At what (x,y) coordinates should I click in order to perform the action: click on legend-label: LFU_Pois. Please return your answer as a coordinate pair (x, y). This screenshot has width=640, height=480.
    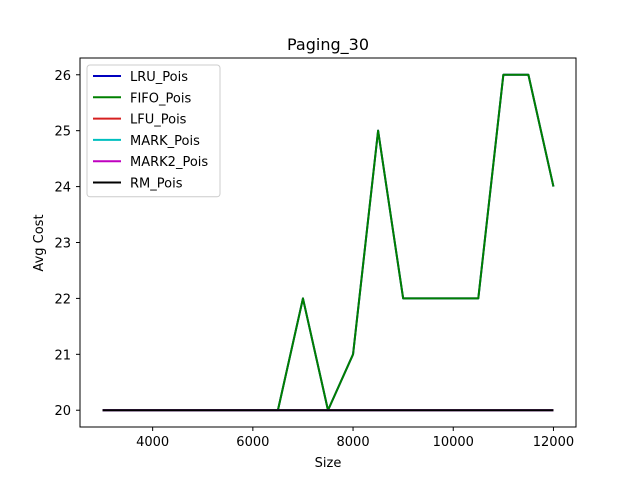
    Looking at the image, I should click on (158, 120).